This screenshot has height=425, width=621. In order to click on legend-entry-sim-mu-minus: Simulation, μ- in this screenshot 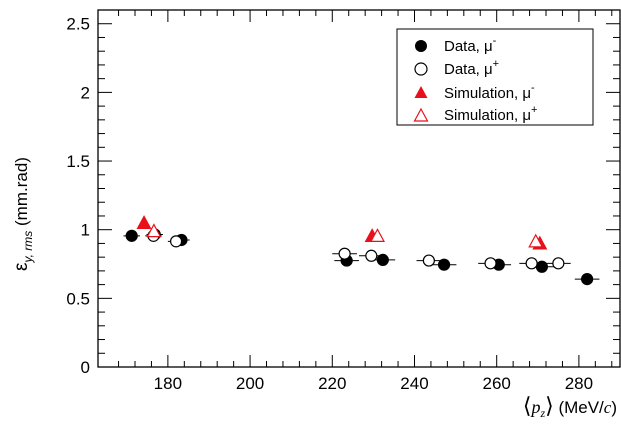, I will do `click(474, 92)`.